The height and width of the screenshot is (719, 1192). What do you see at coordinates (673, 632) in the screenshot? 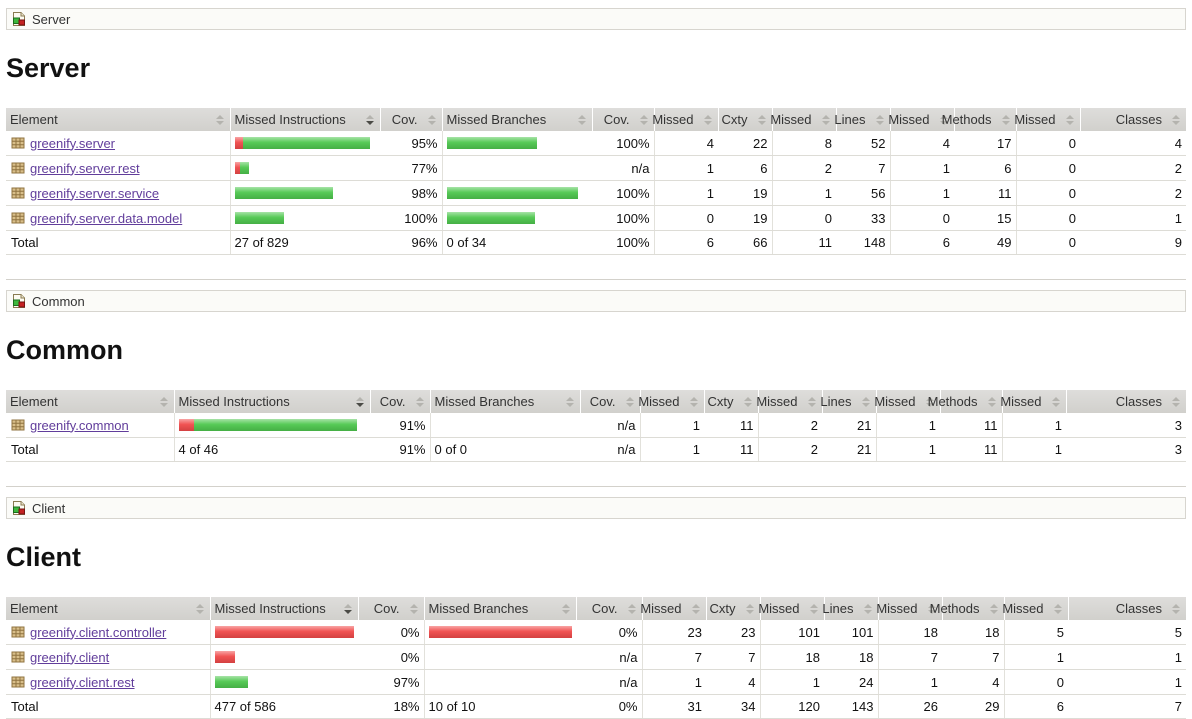
I see `metric-value: 23` at bounding box center [673, 632].